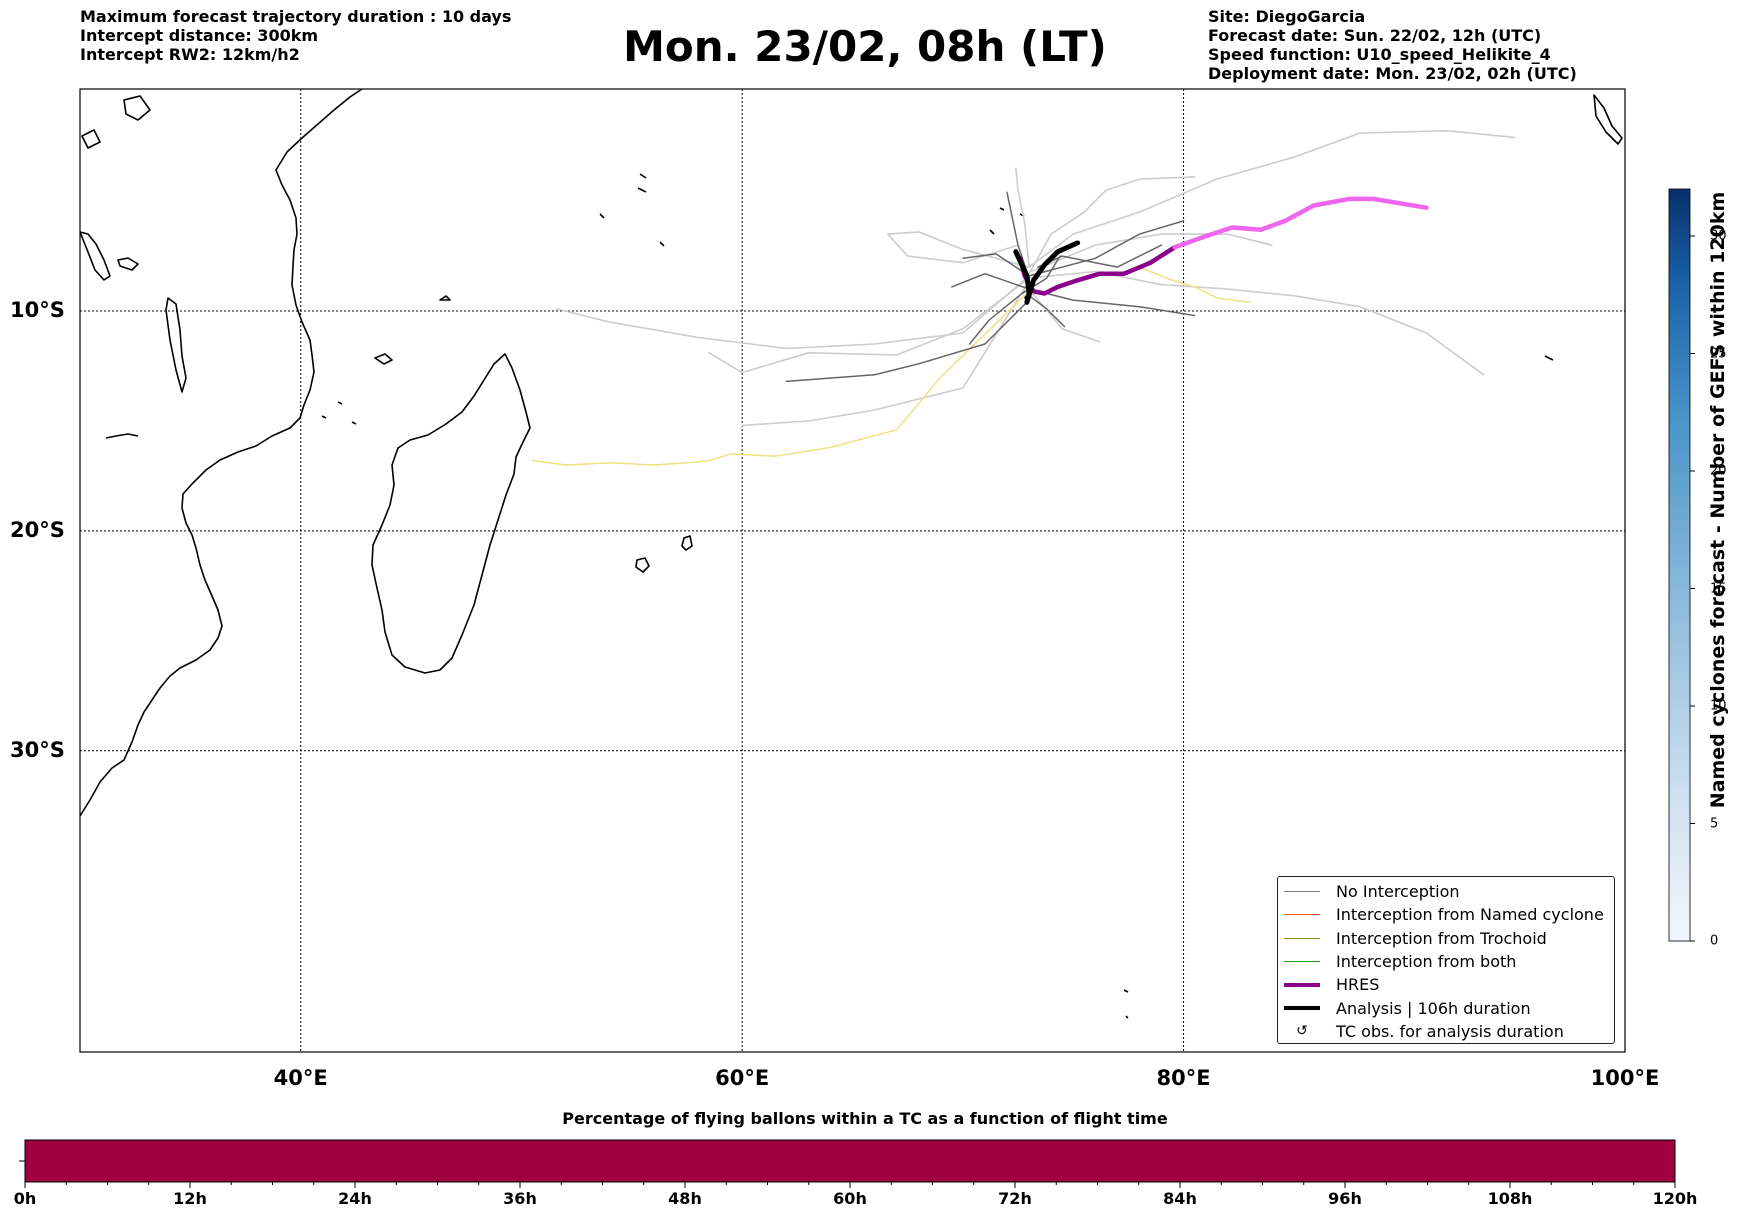 This screenshot has width=1752, height=1213. What do you see at coordinates (1015, 1198) in the screenshot?
I see `flight-time-tick-label: 72h` at bounding box center [1015, 1198].